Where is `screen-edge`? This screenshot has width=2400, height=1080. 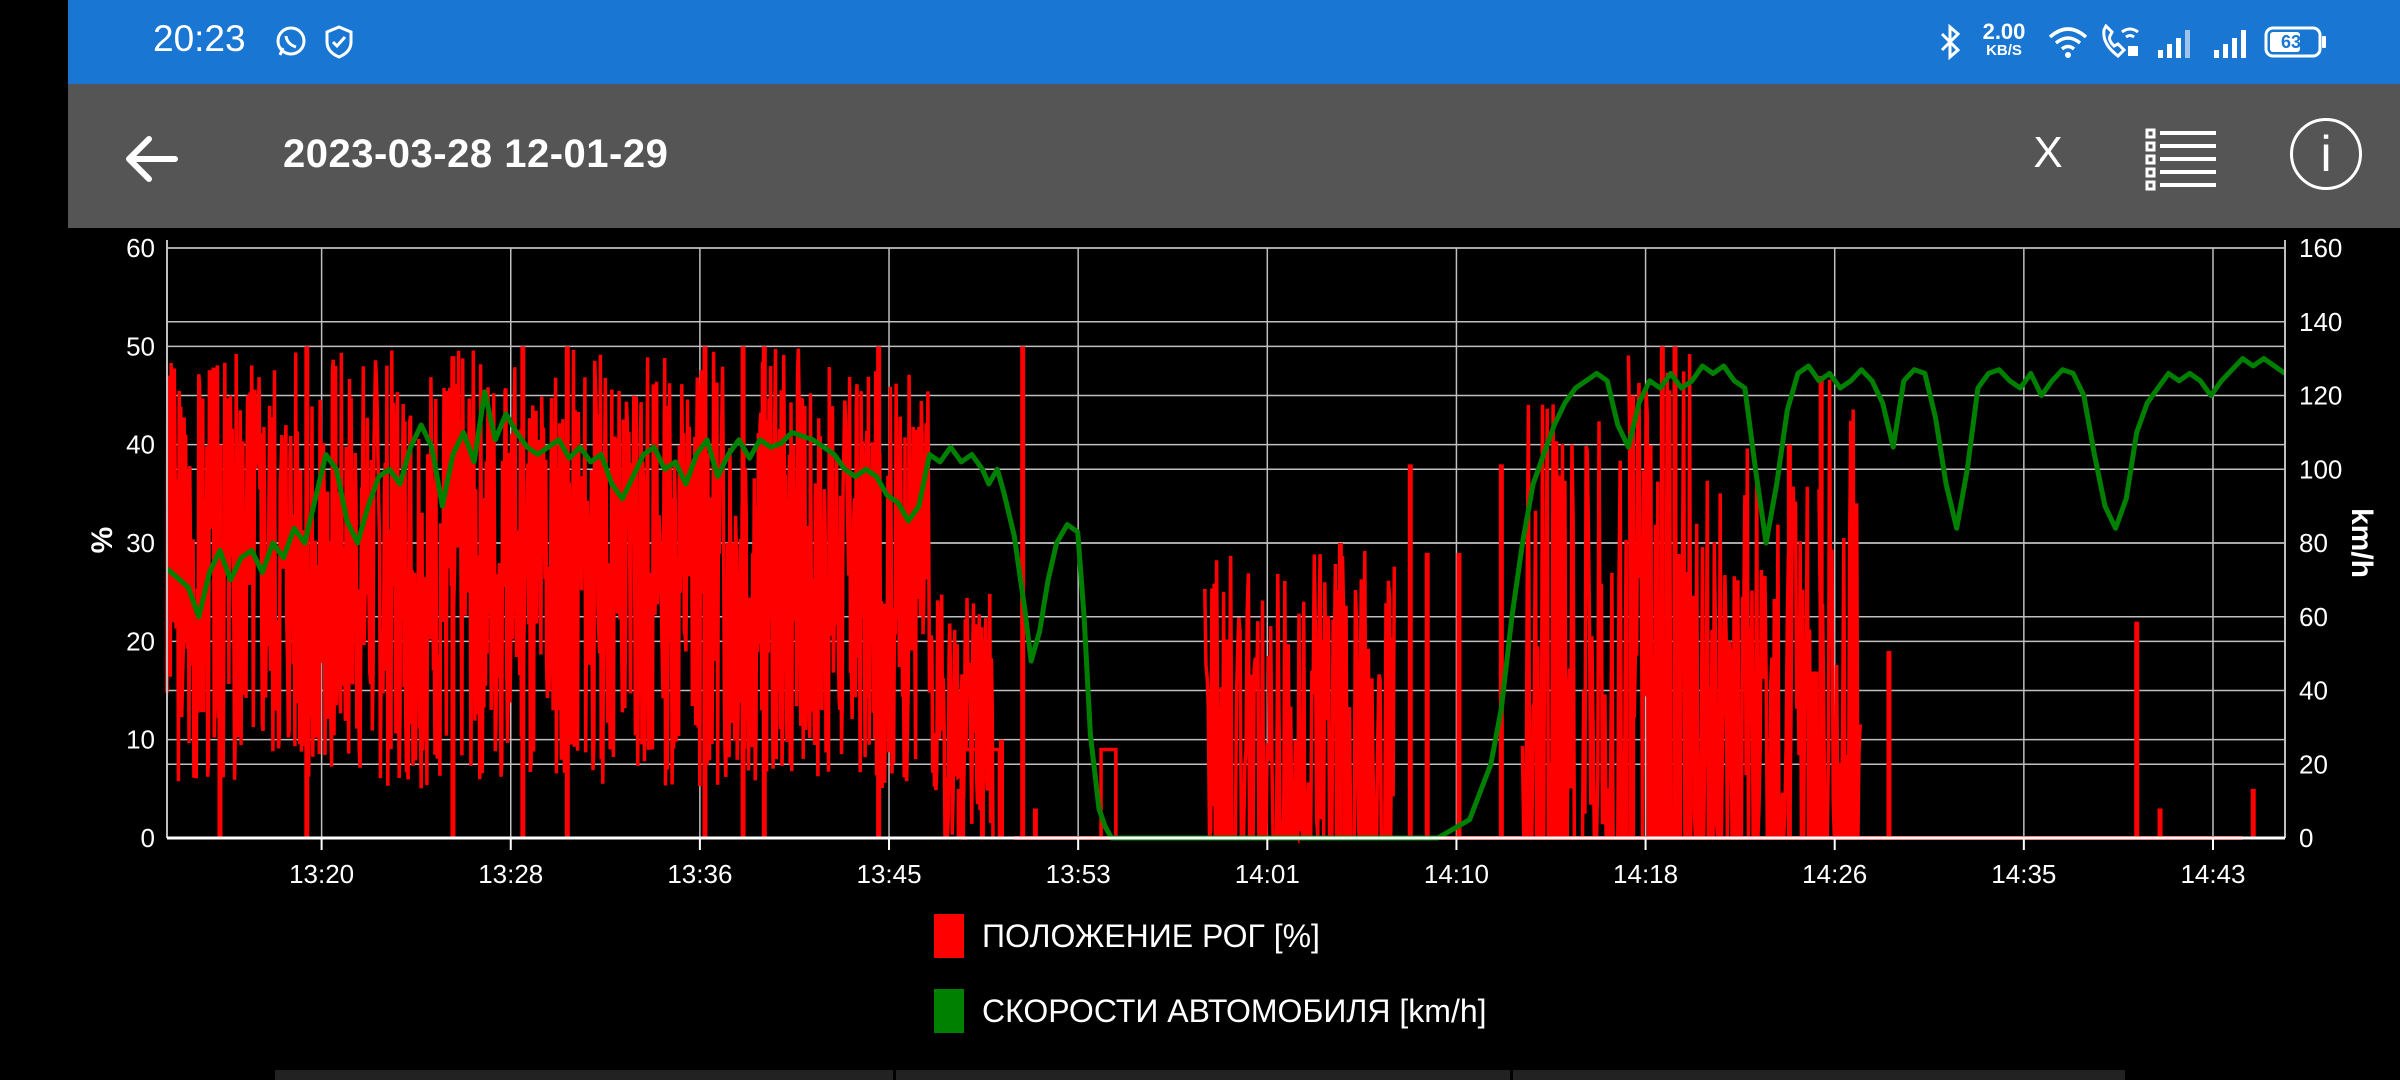 screen-edge is located at coordinates (34, 540).